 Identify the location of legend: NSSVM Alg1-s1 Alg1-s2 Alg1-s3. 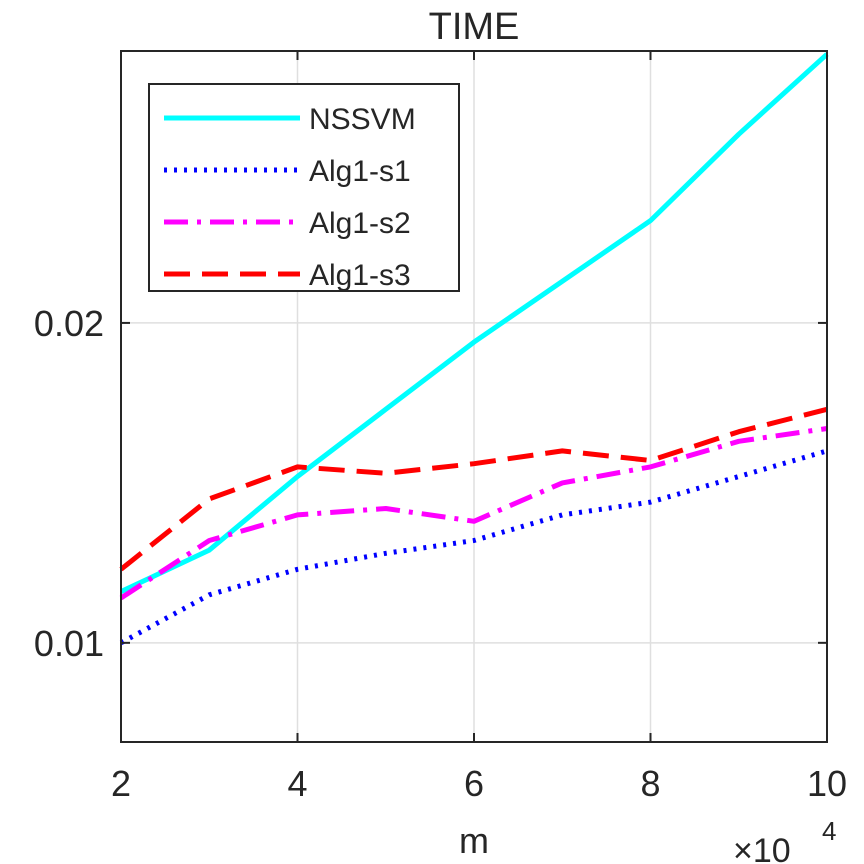
(304, 187).